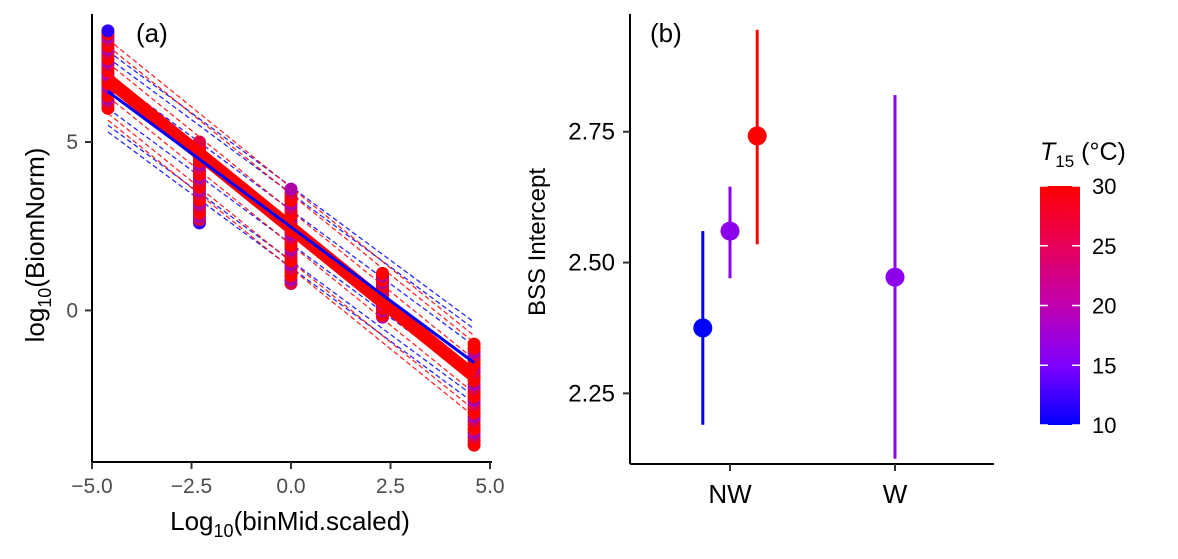 The image size is (1178, 559). Describe the element at coordinates (91, 486) in the screenshot. I see `panel-a-x-tick-label: −5.0` at that location.